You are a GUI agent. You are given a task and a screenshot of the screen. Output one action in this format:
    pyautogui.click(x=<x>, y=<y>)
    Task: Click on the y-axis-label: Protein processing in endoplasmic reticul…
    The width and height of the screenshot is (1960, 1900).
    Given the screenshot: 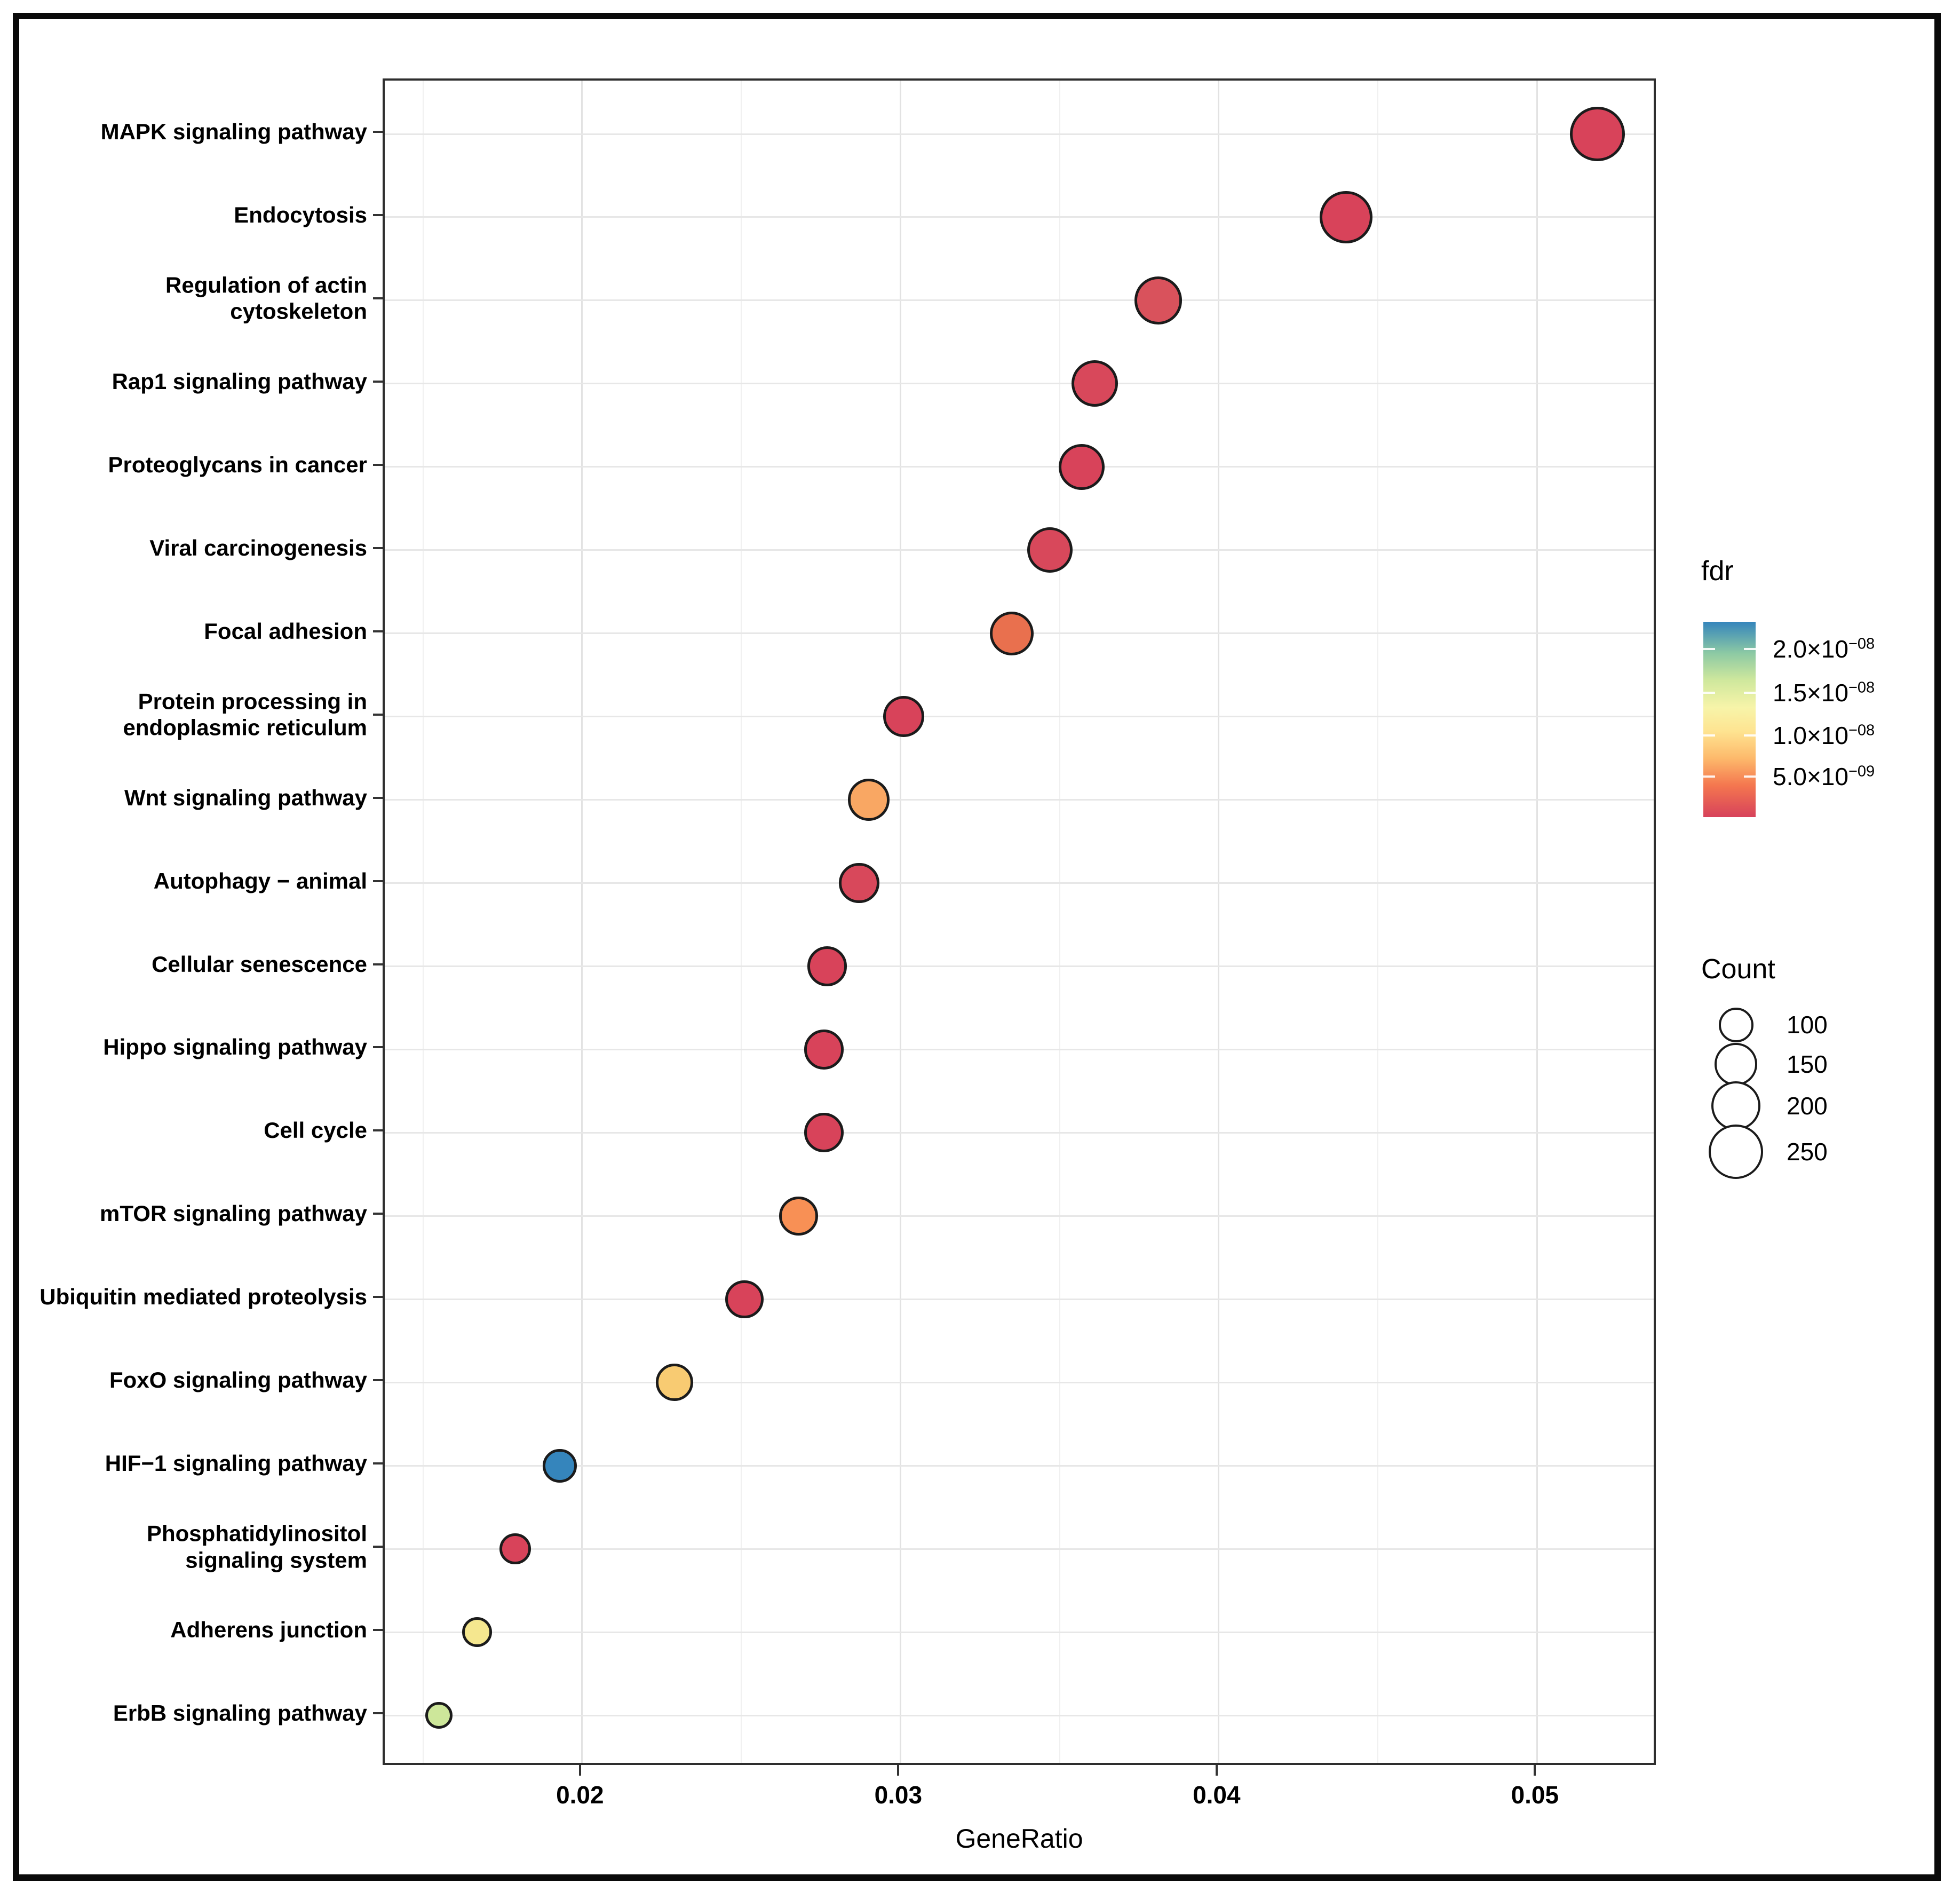 What is the action you would take?
    pyautogui.click(x=194, y=714)
    